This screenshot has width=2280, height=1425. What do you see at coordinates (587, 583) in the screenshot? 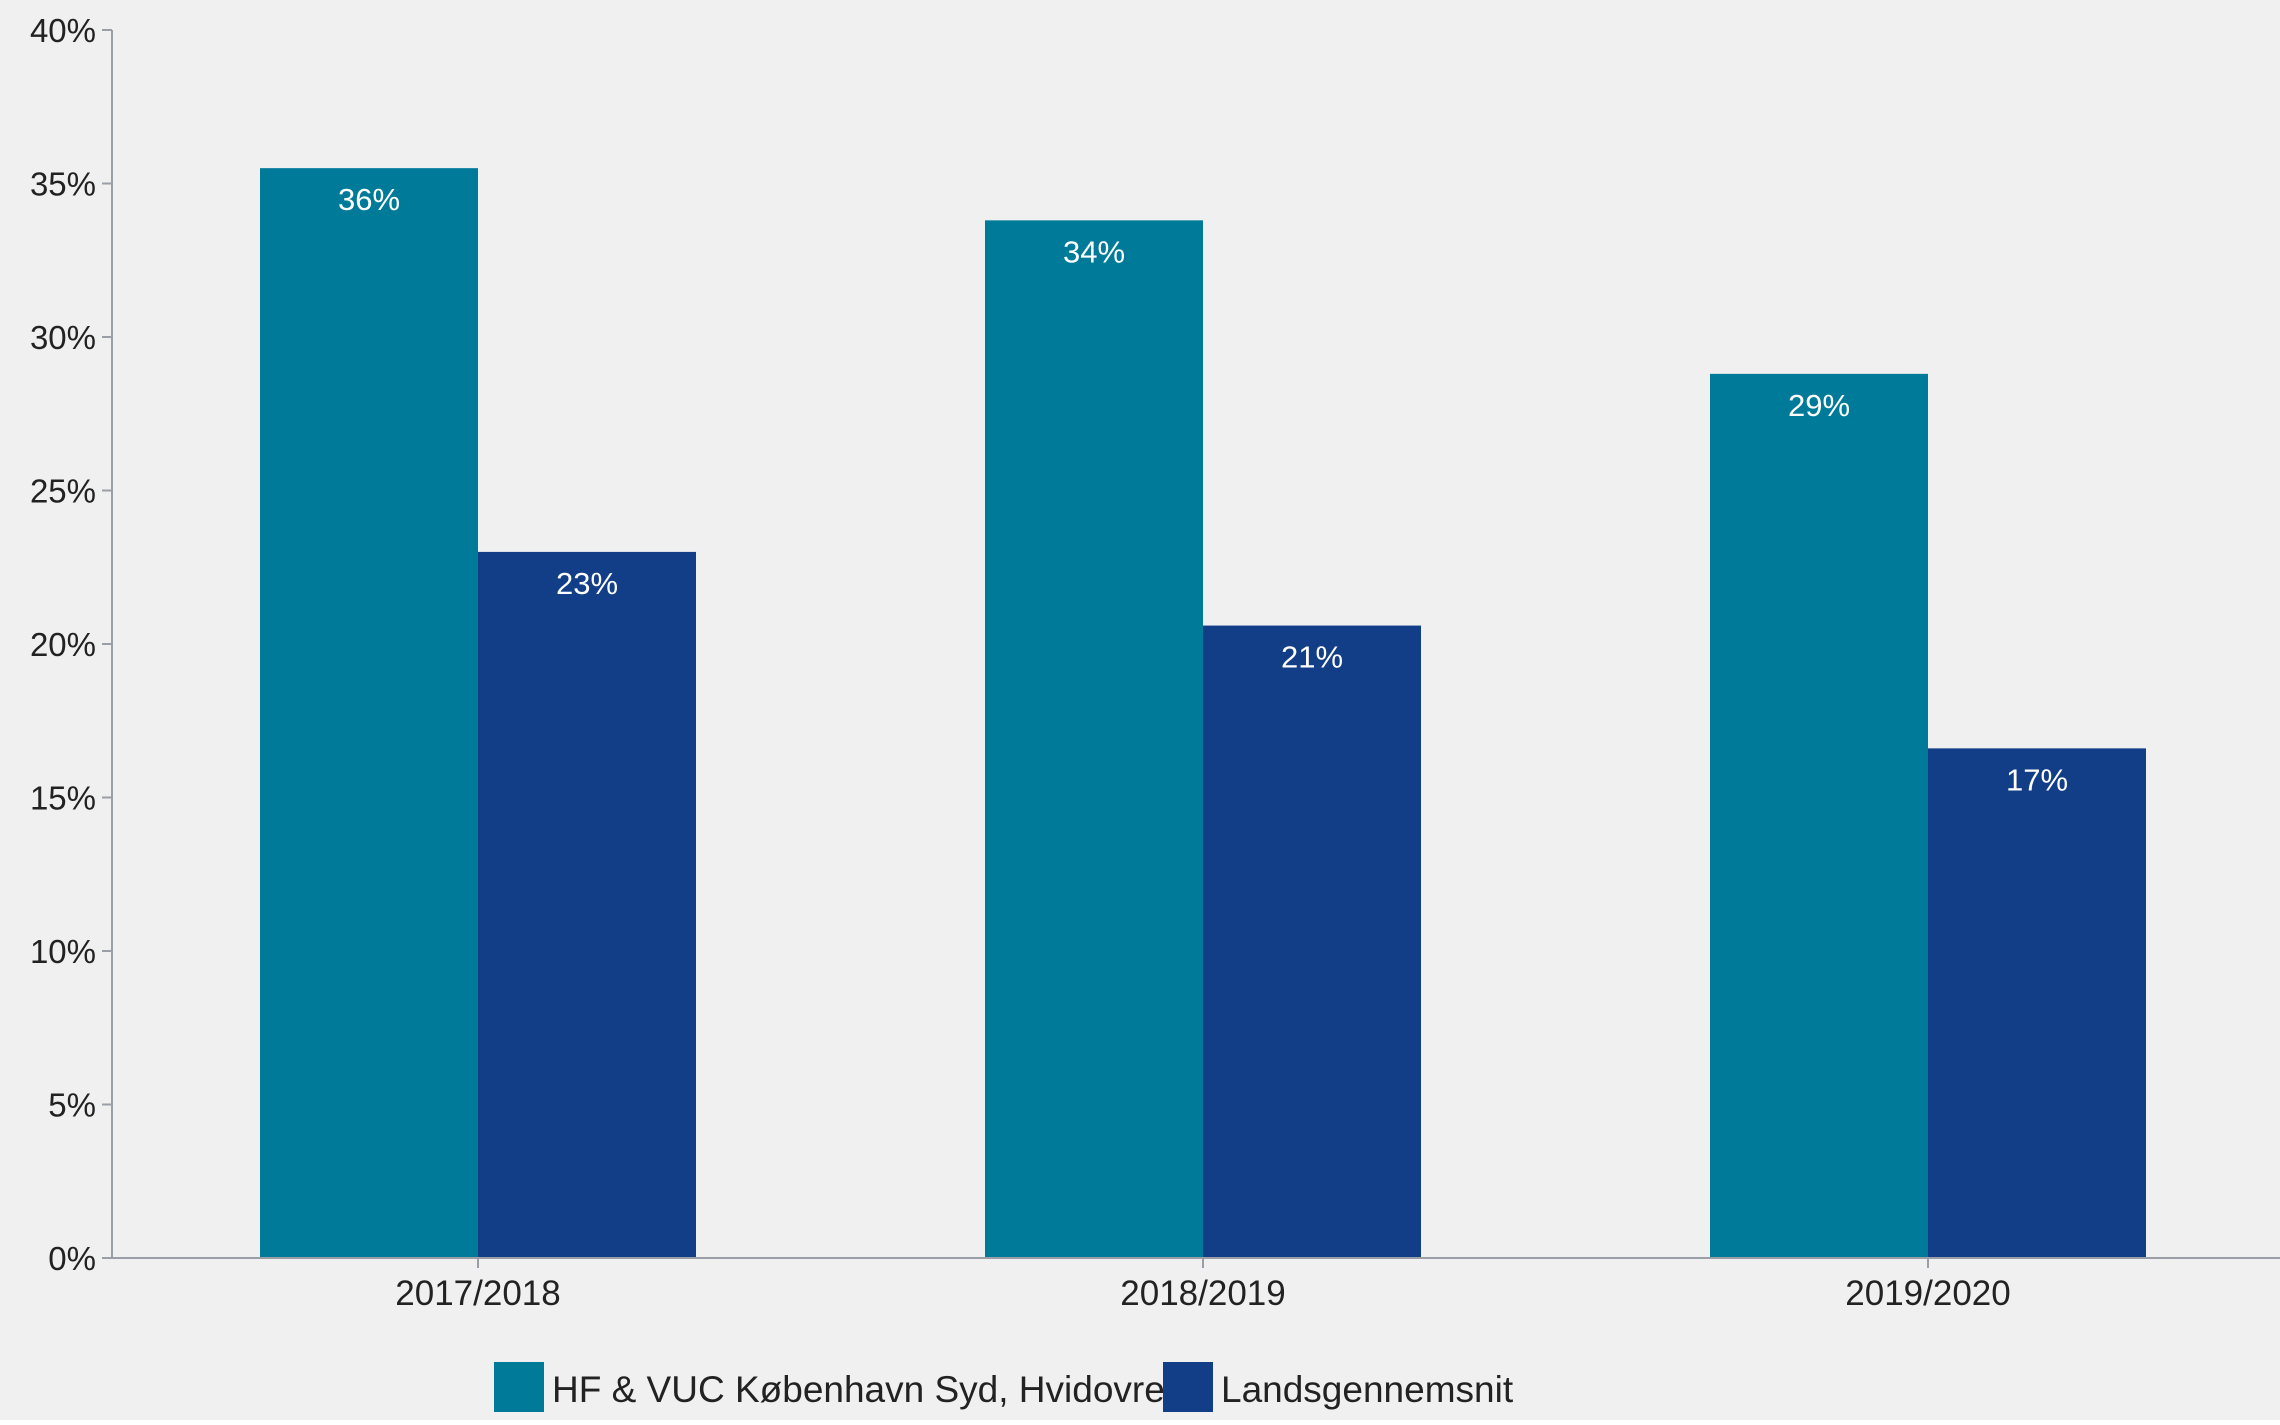
I see `bar-value-label: 23%` at bounding box center [587, 583].